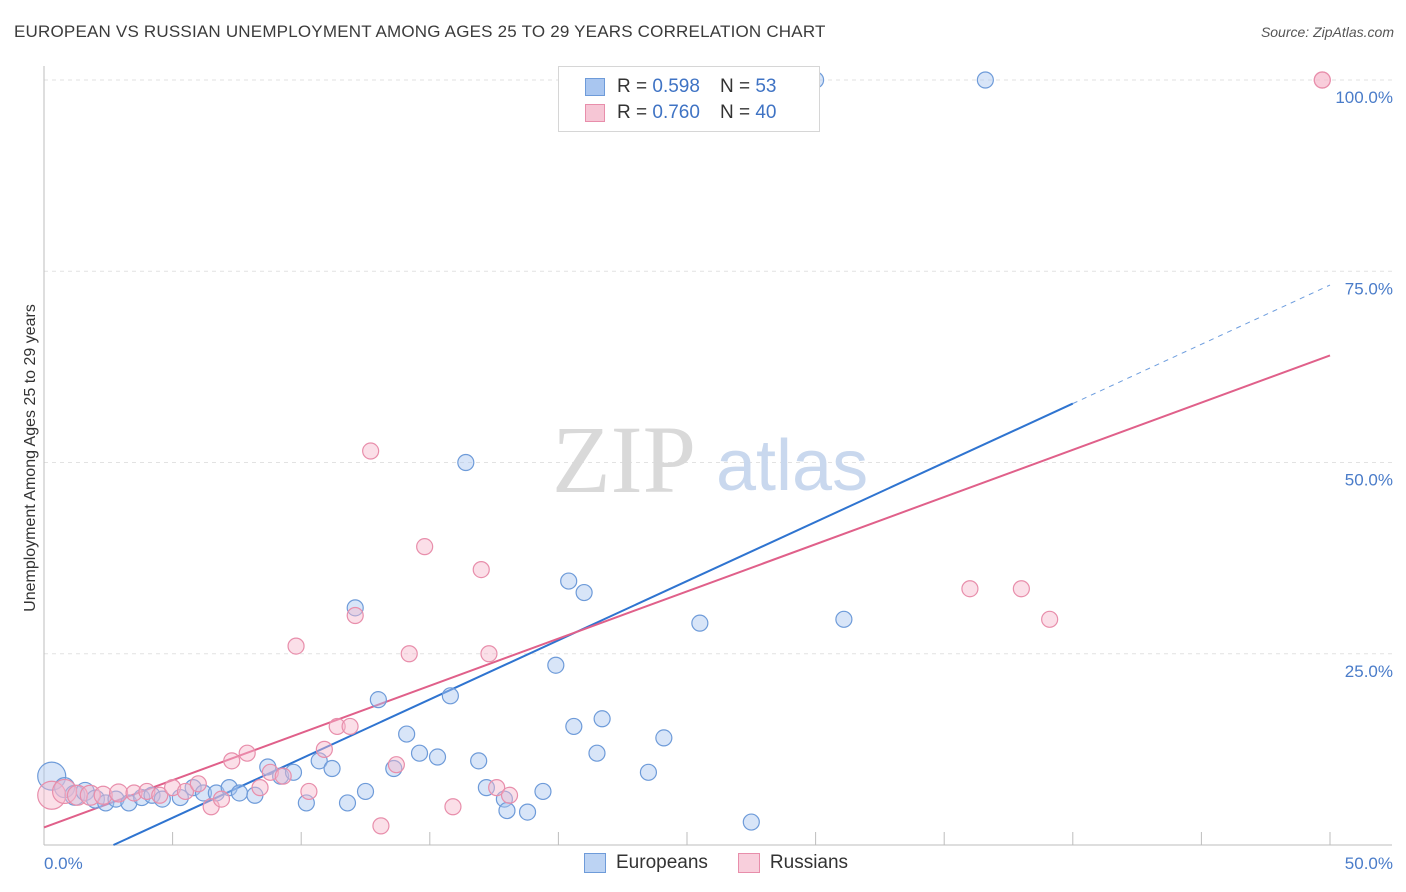  Describe the element at coordinates (595, 87) in the screenshot. I see `europeans-swatch` at that location.